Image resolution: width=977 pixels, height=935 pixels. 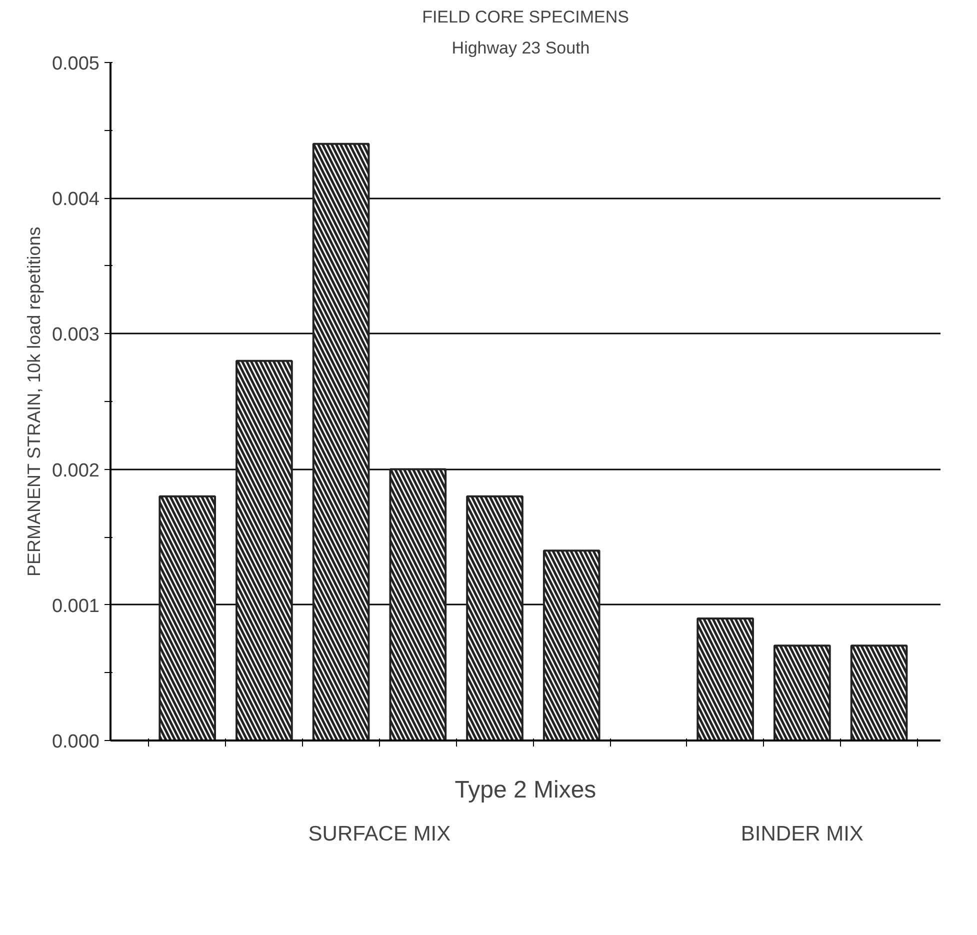 What do you see at coordinates (76, 742) in the screenshot?
I see `y-tick-label: 0.000` at bounding box center [76, 742].